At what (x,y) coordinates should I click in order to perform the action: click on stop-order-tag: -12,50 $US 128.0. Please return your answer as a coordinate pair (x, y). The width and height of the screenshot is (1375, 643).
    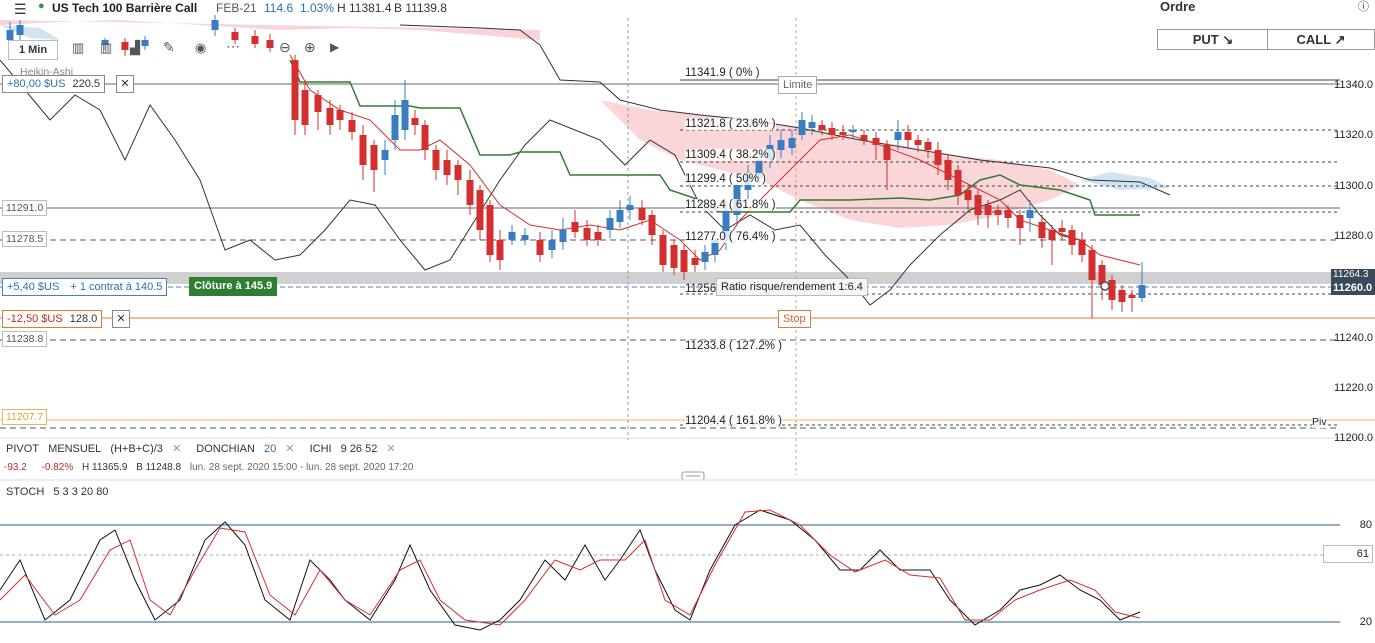
    Looking at the image, I should click on (52, 319).